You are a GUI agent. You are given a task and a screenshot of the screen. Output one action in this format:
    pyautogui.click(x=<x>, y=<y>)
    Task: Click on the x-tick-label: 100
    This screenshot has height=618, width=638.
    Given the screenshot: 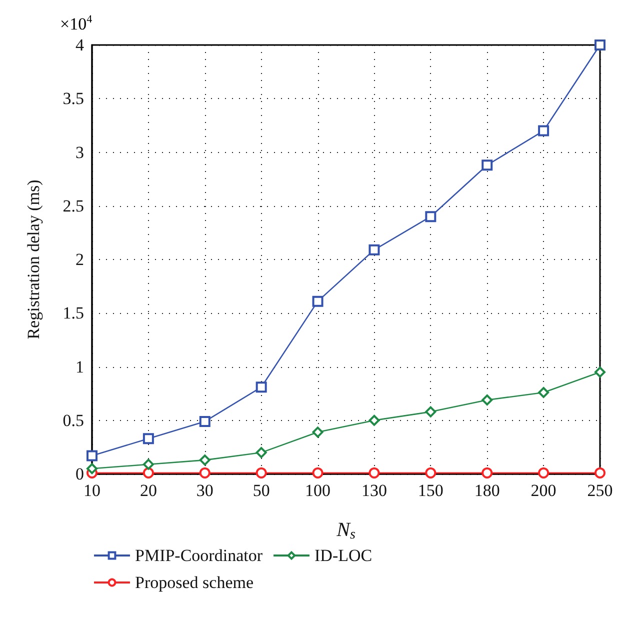 What is the action you would take?
    pyautogui.click(x=318, y=490)
    